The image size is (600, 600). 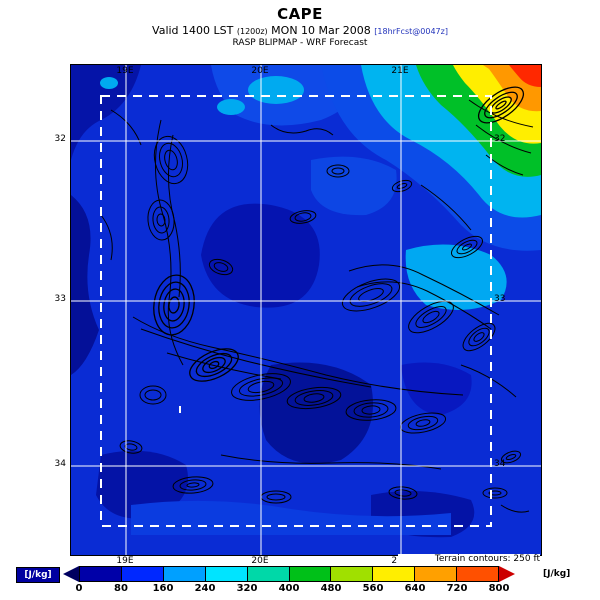 What do you see at coordinates (247, 588) in the screenshot?
I see `colorbar-tick: 320` at bounding box center [247, 588].